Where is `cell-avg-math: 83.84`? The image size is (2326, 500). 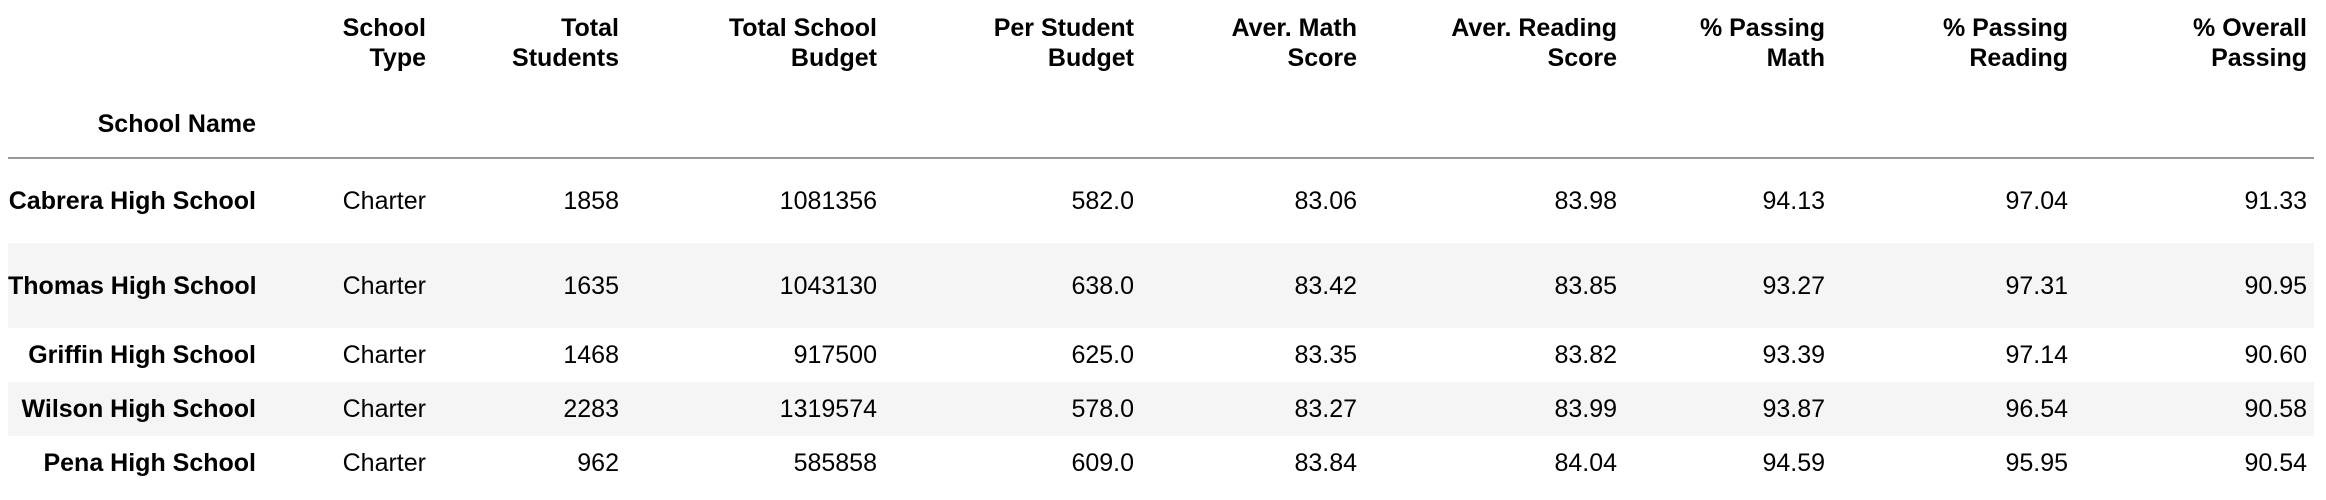 cell-avg-math: 83.84 is located at coordinates (1325, 463).